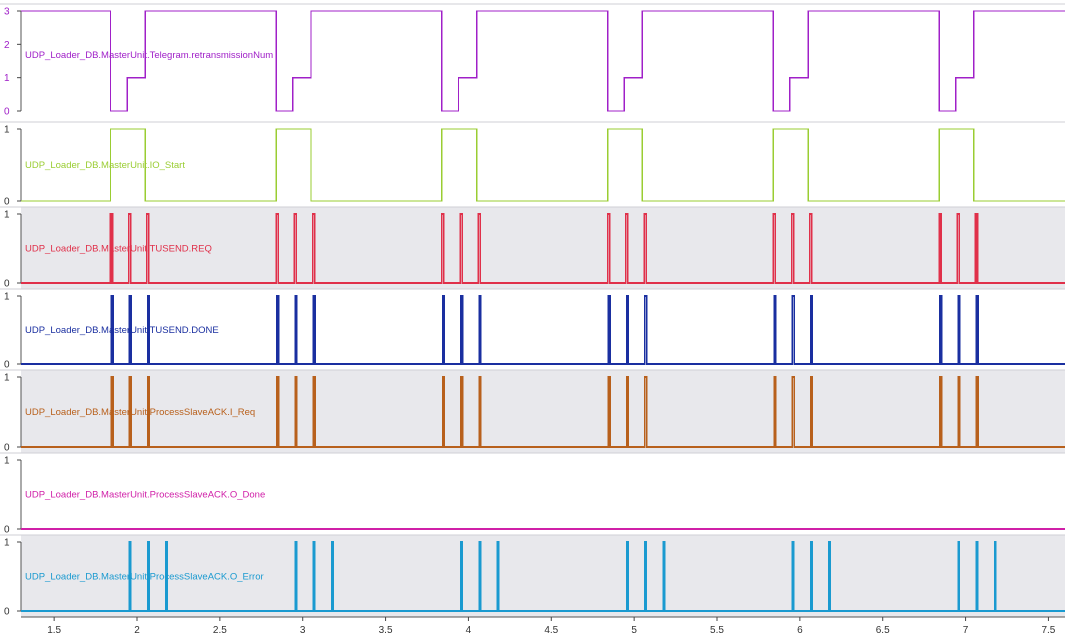 The height and width of the screenshot is (643, 1065). What do you see at coordinates (634, 630) in the screenshot?
I see `x-tick-label: 5` at bounding box center [634, 630].